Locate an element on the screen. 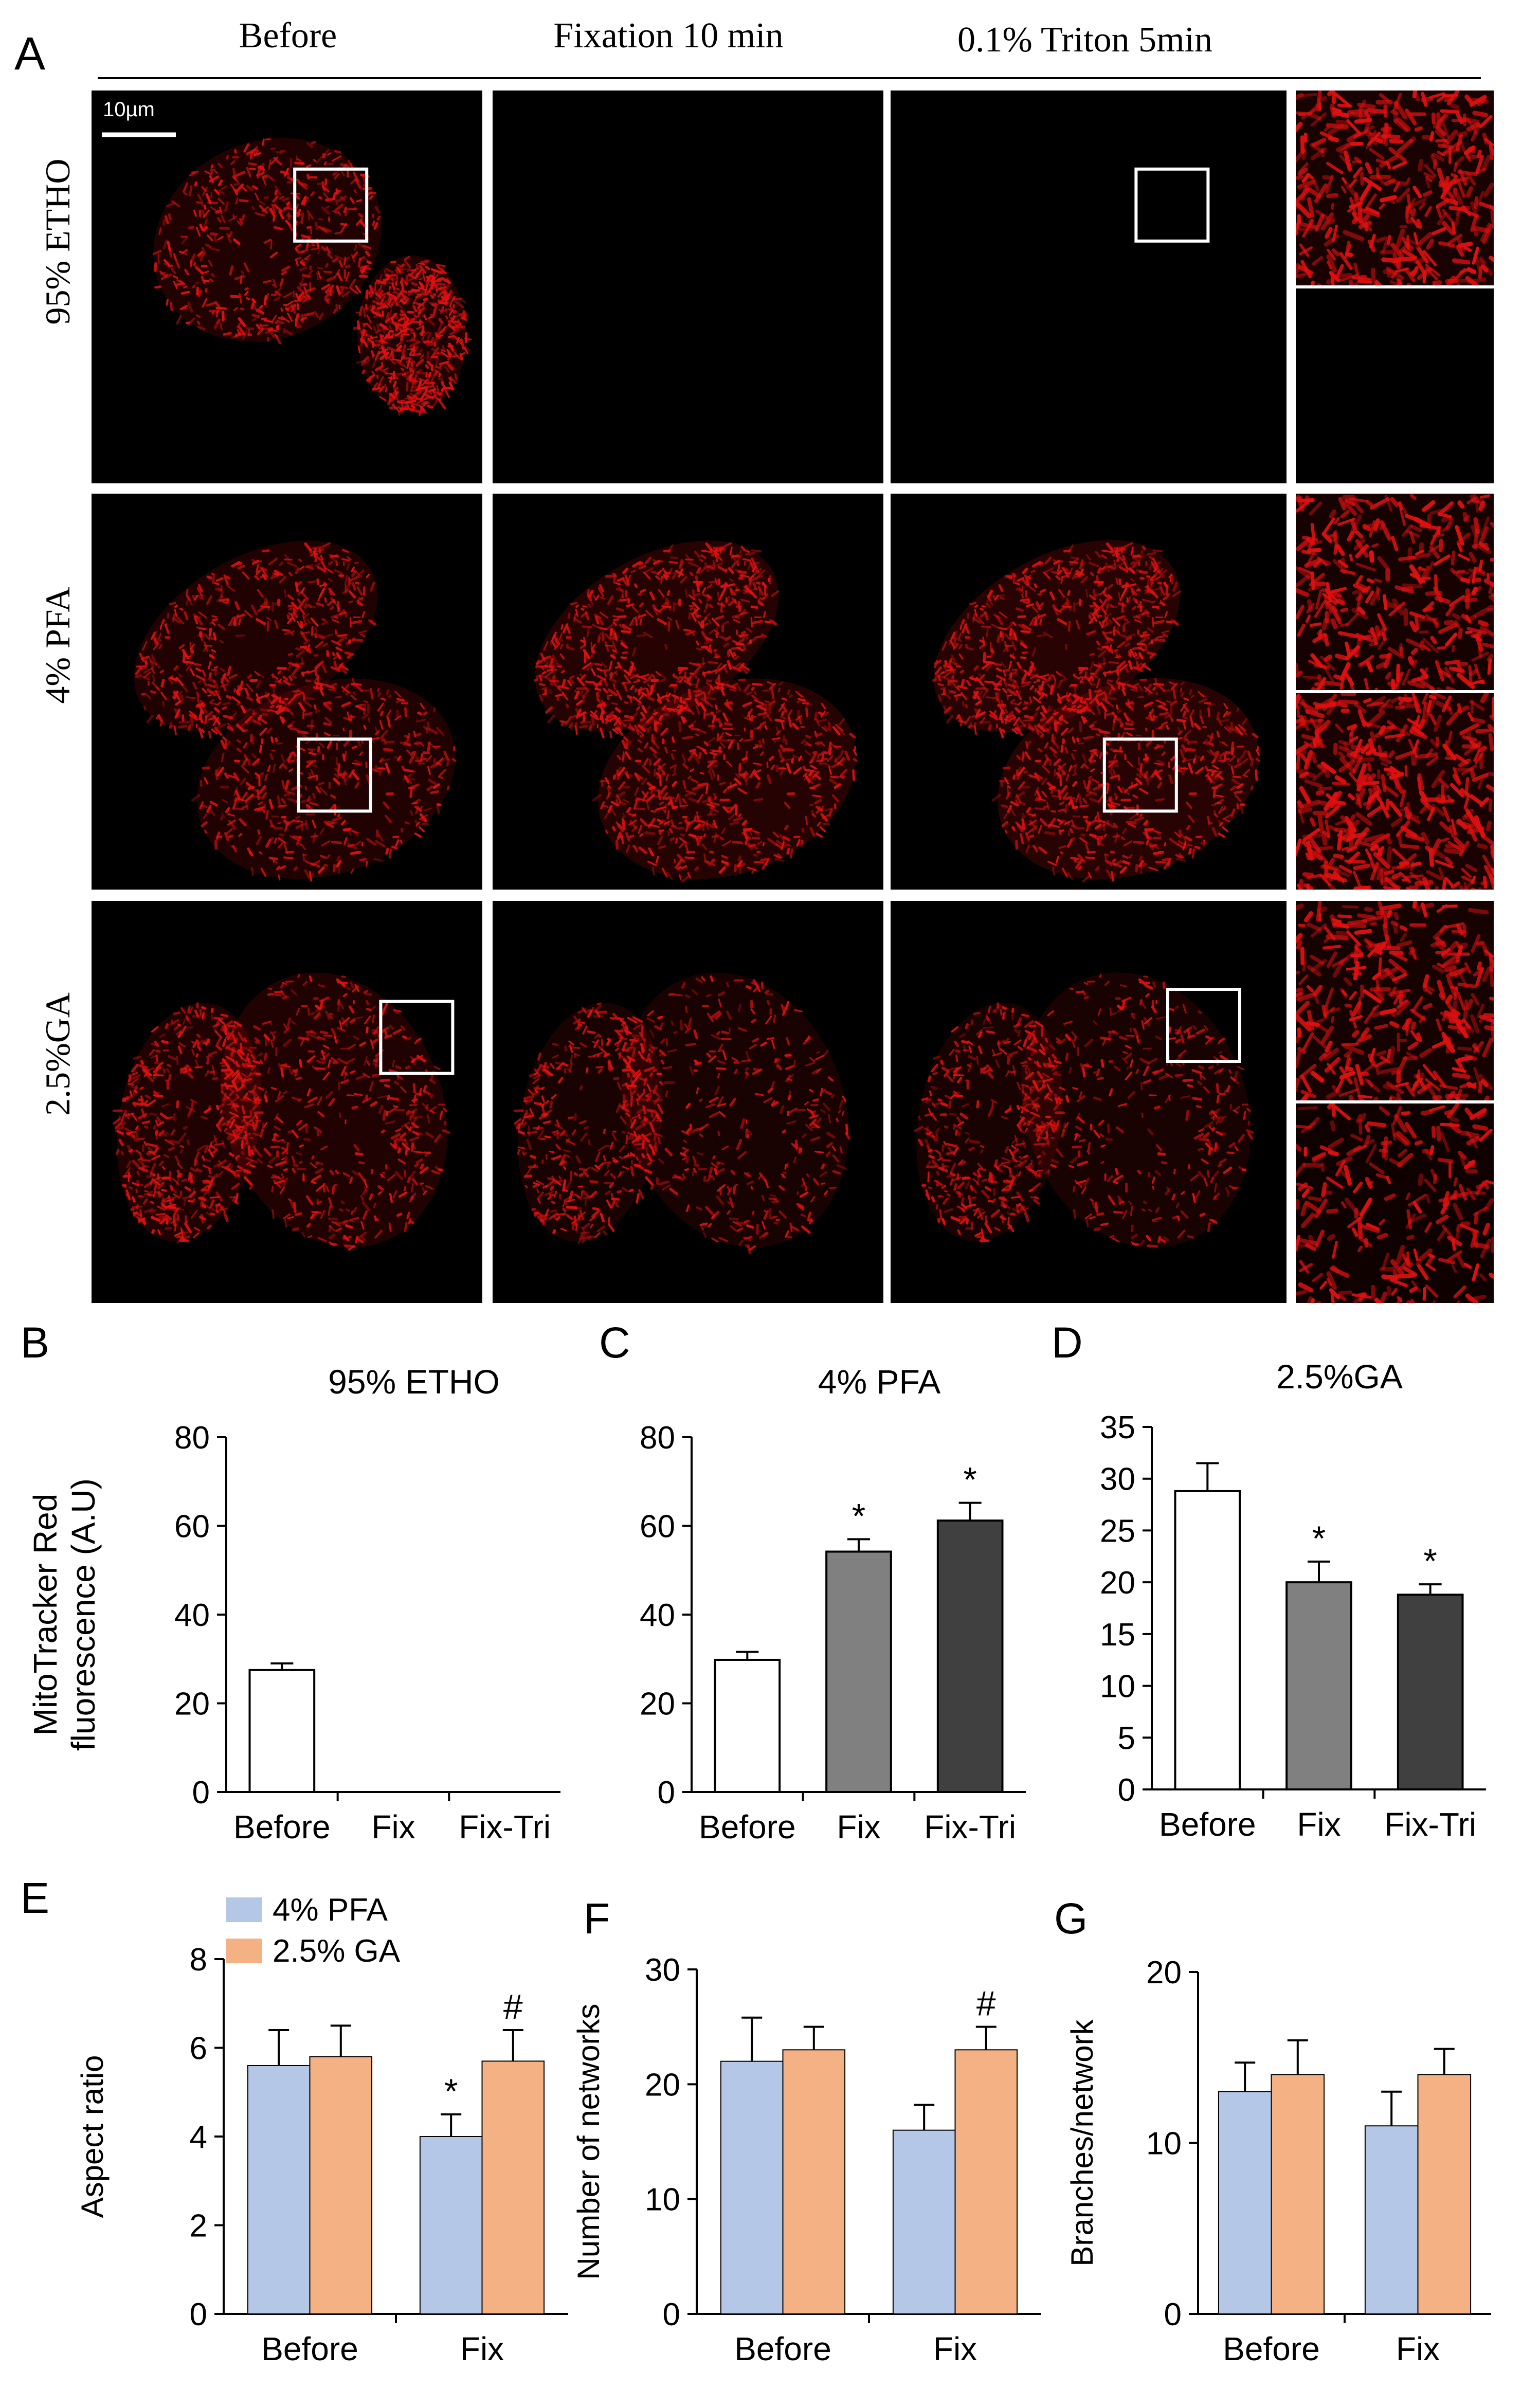  y-tick-label: 25 is located at coordinates (1118, 1531).